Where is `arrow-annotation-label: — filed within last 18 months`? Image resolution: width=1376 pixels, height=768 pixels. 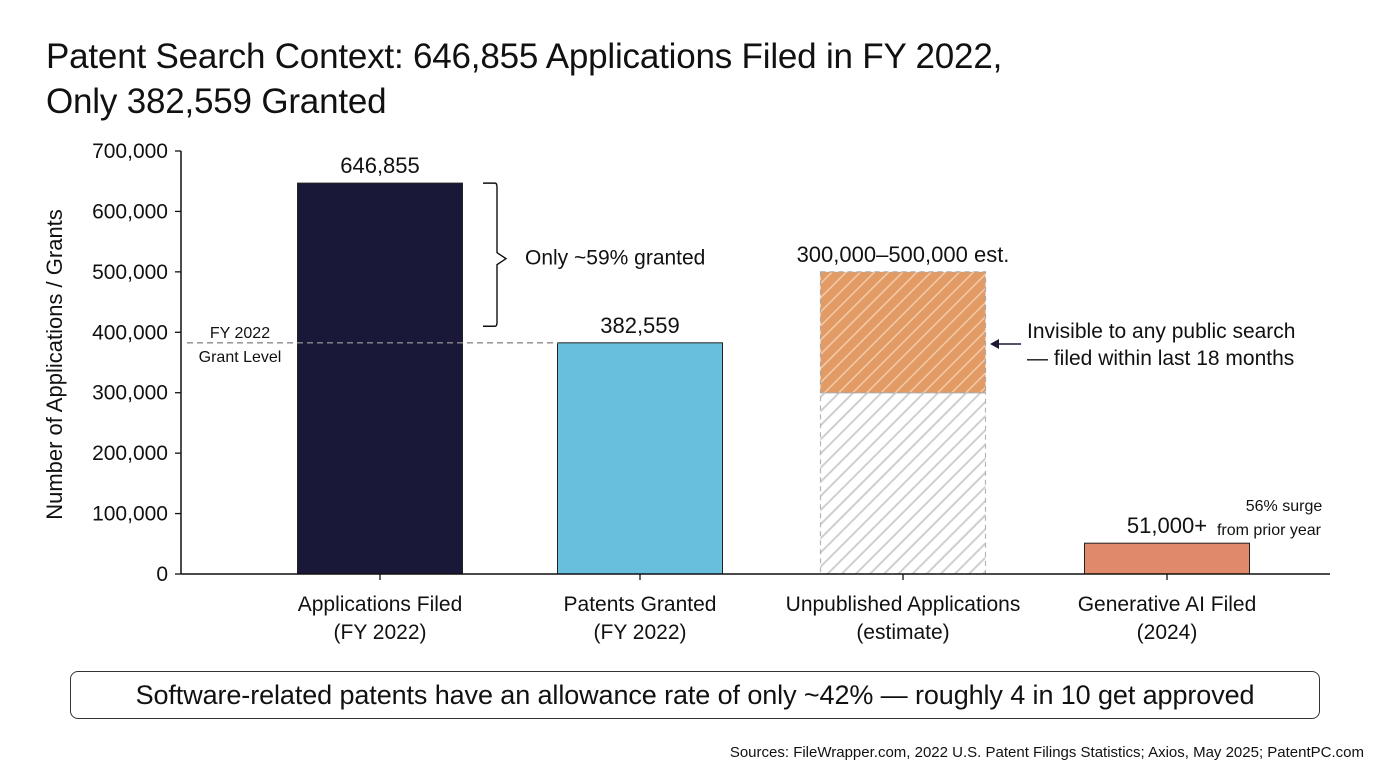 arrow-annotation-label: — filed within last 18 months is located at coordinates (1160, 358).